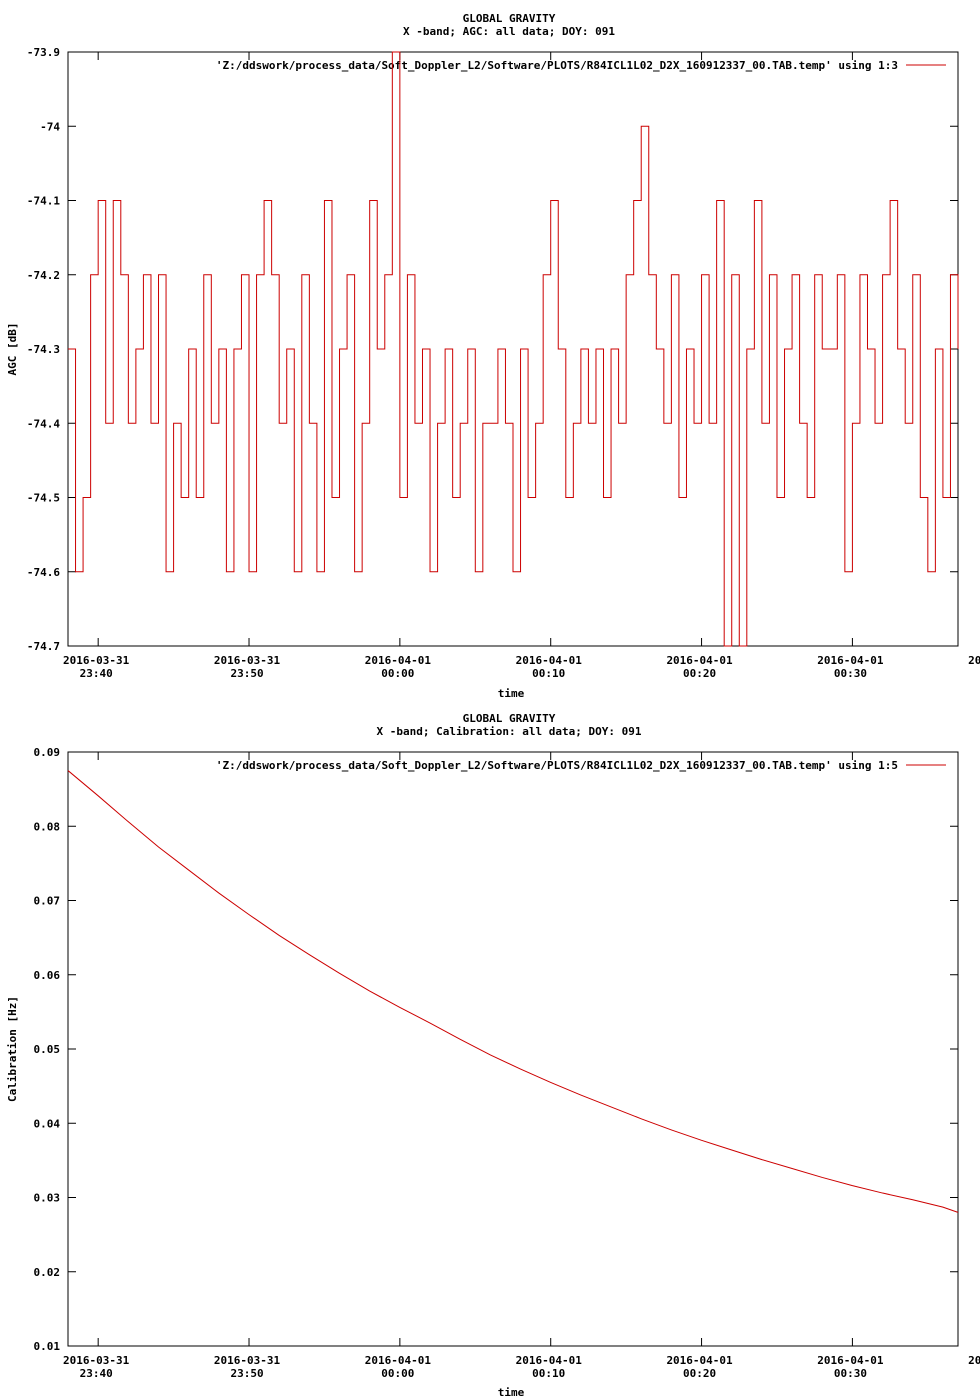  Describe the element at coordinates (47, 1123) in the screenshot. I see `chart-2-ytick-label: 0.04` at that location.